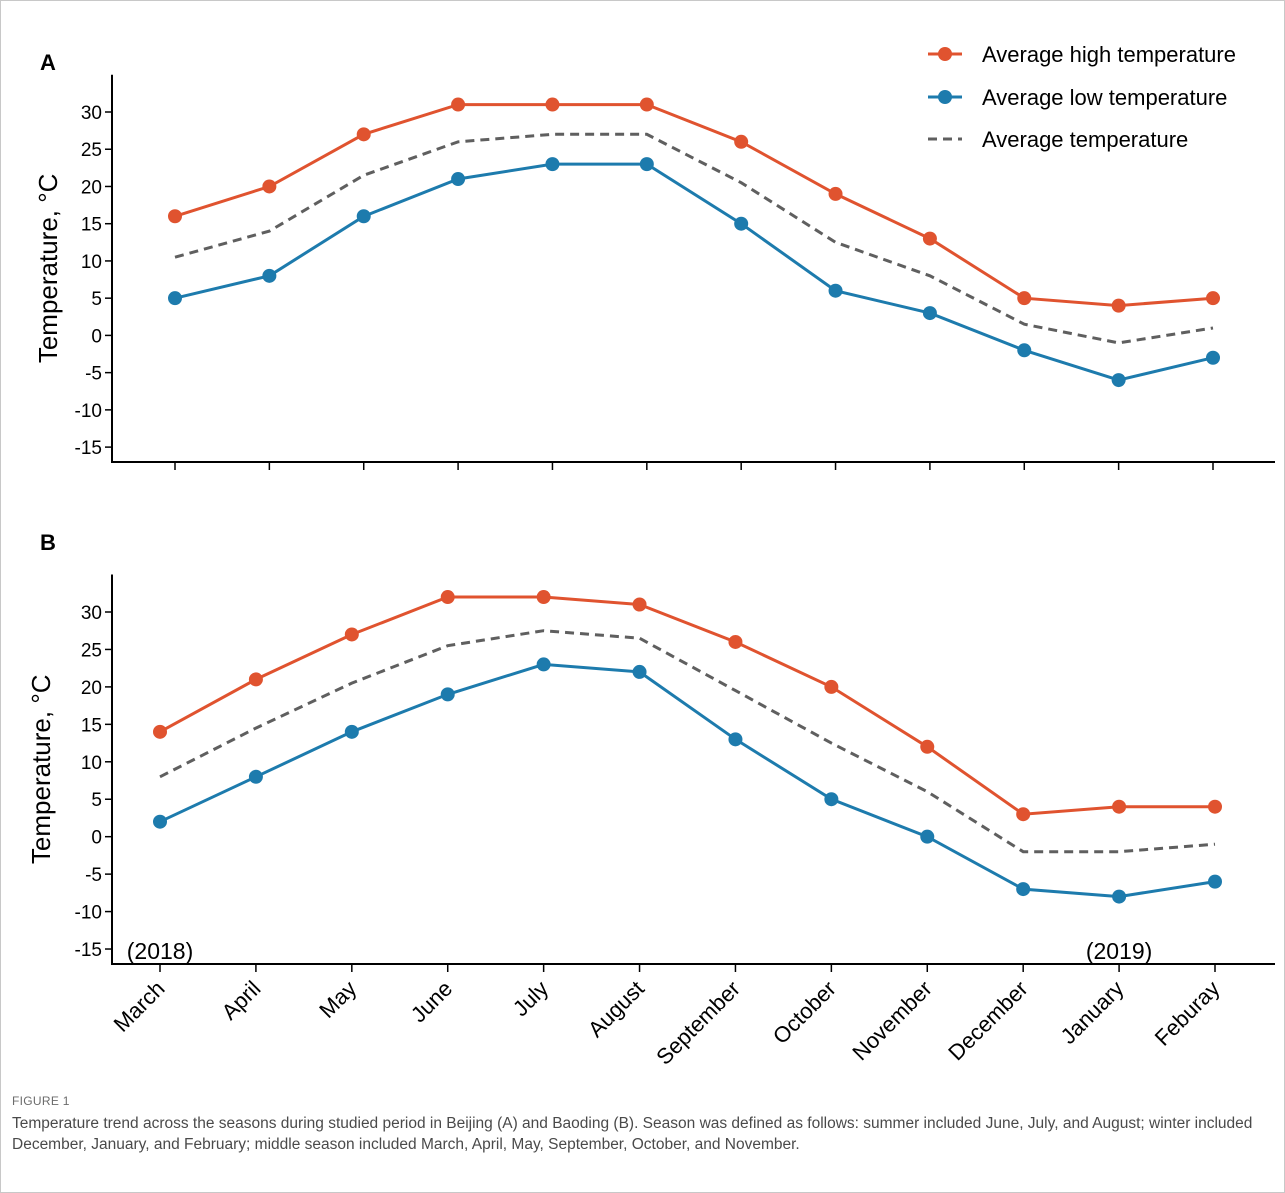  I want to click on figure-label: FIGURE 1, so click(41, 1101).